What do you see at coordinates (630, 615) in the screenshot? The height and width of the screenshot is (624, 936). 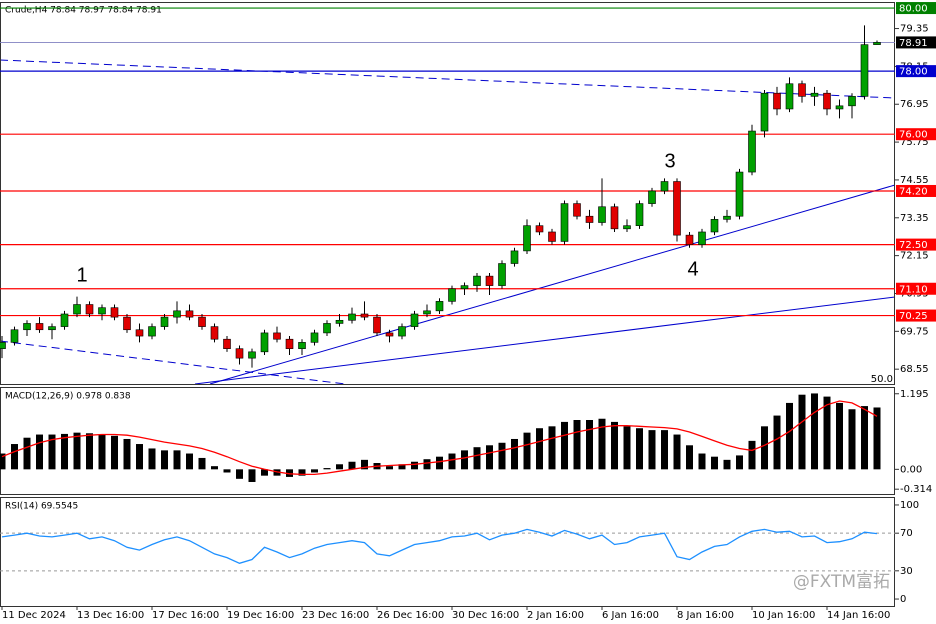 I see `x-tick-label: 6 Jan 16:00` at bounding box center [630, 615].